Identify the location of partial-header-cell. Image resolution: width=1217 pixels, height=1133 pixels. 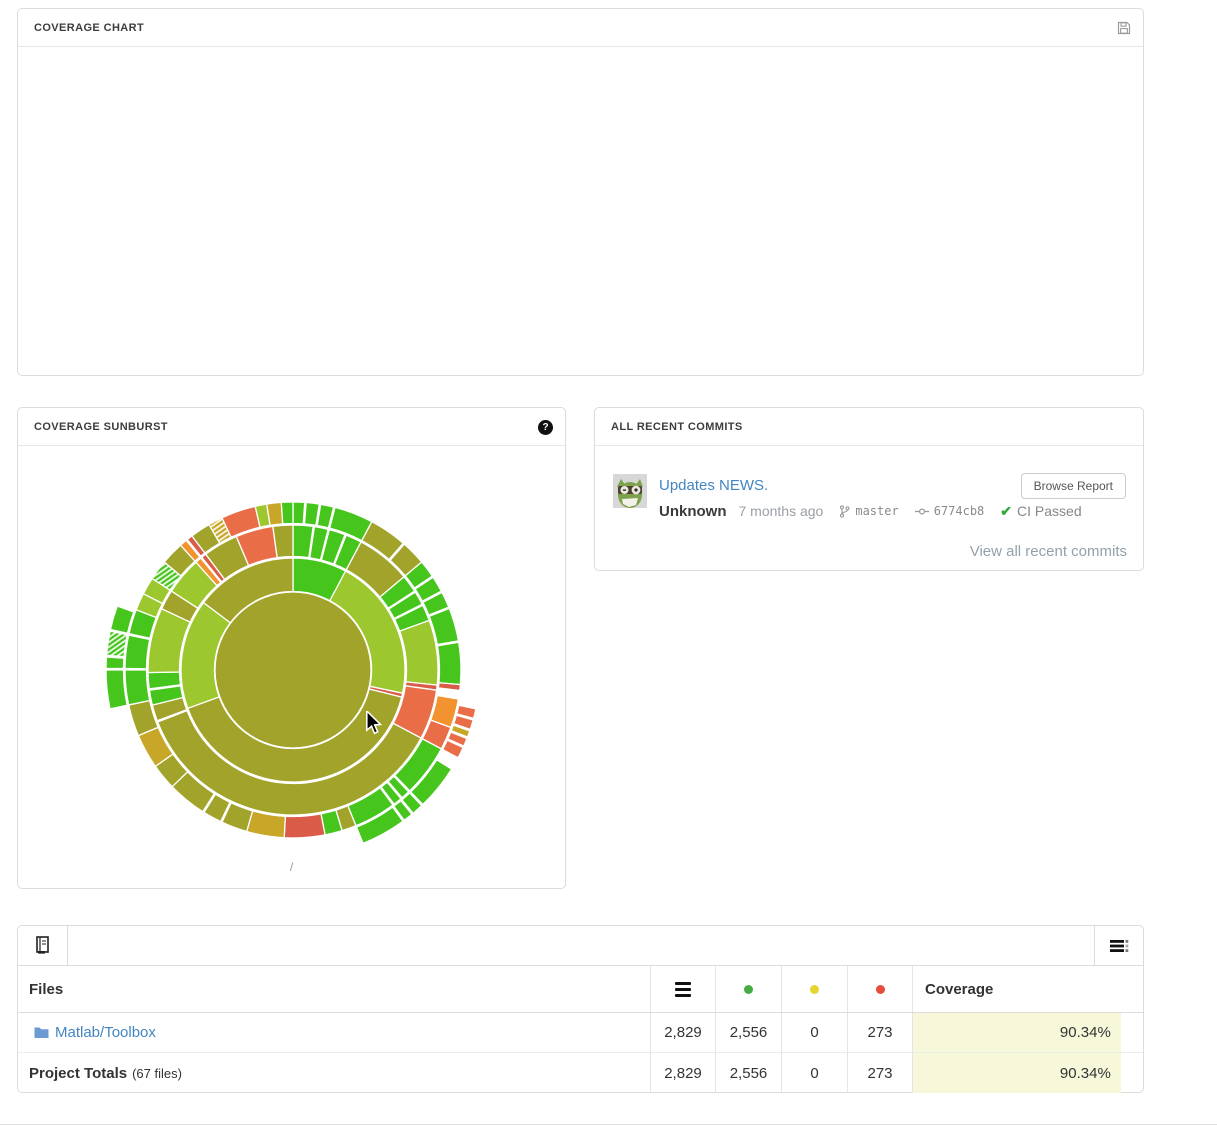
(814, 989).